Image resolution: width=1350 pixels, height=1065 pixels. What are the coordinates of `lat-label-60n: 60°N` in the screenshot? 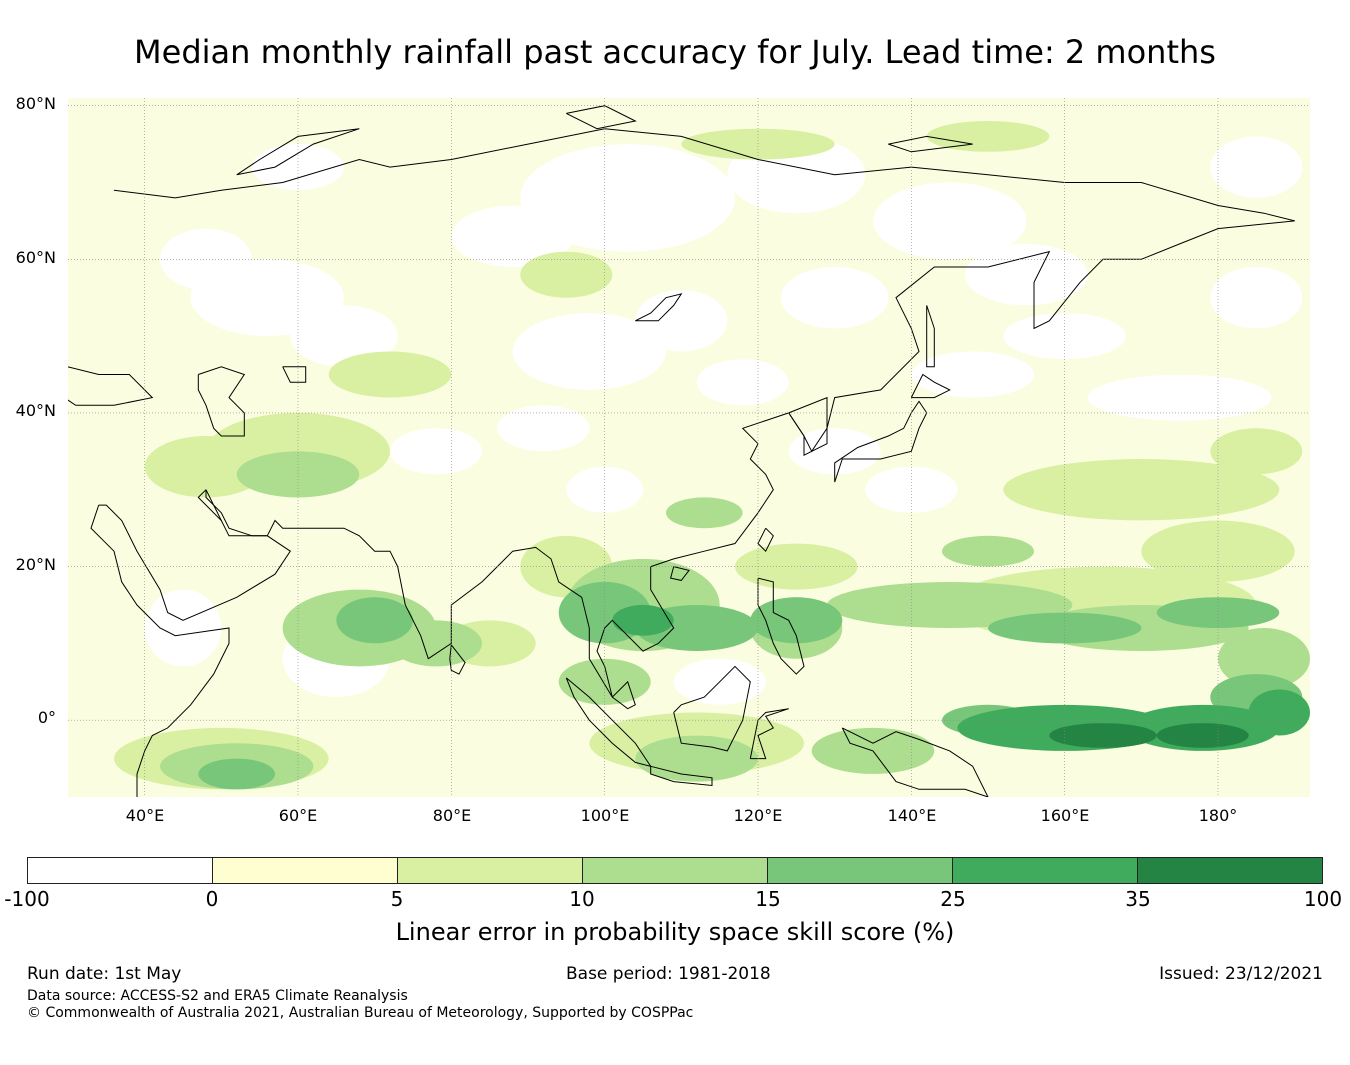 It's located at (35, 257).